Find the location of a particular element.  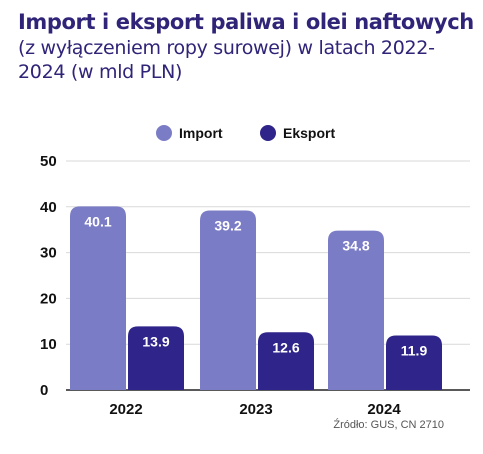

data-label: 11.9 is located at coordinates (414, 350).